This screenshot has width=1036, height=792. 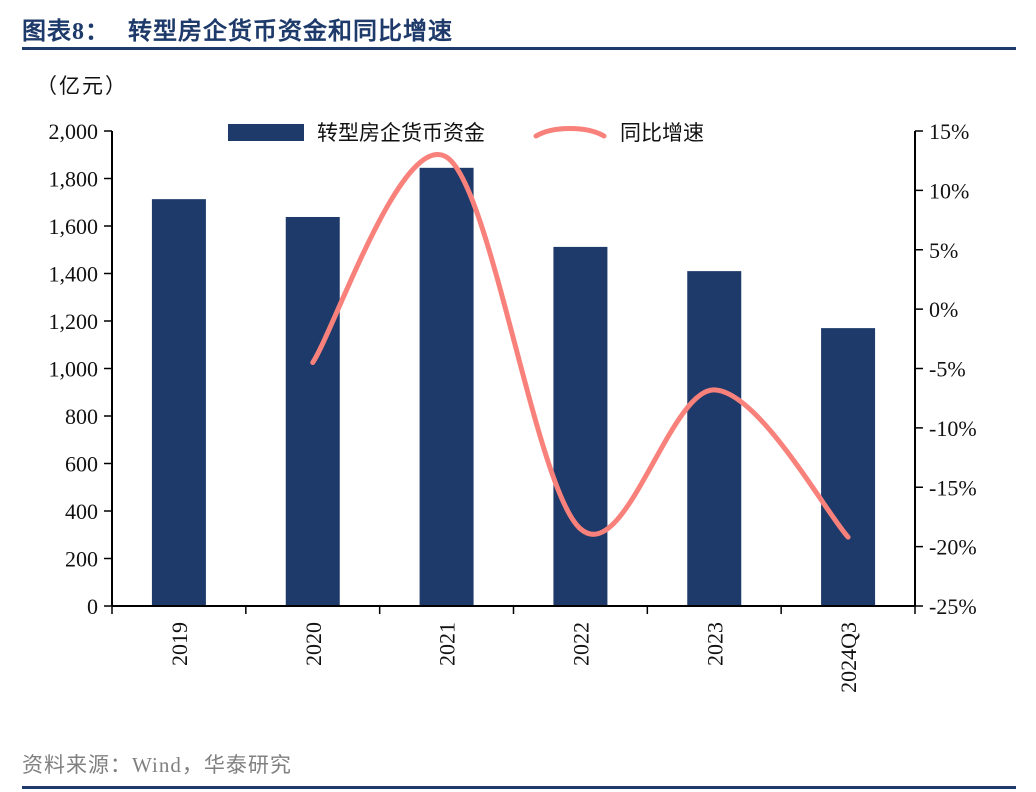 I want to click on legend: 转型房企货币资金 同比增速, so click(x=466, y=132).